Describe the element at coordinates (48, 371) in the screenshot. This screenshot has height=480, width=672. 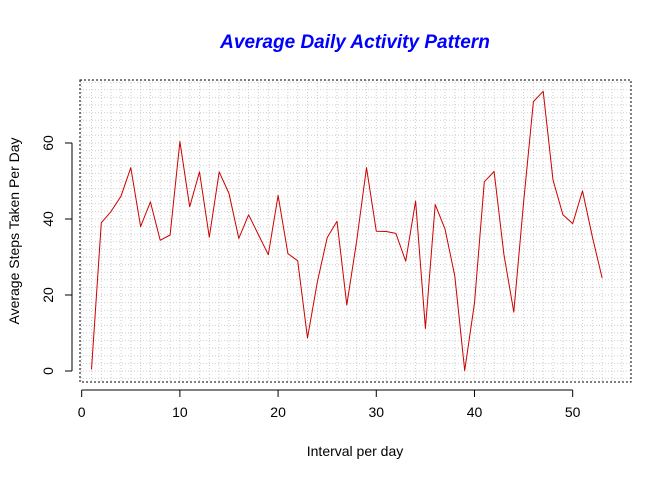
I see `y-tick-label: 0` at that location.